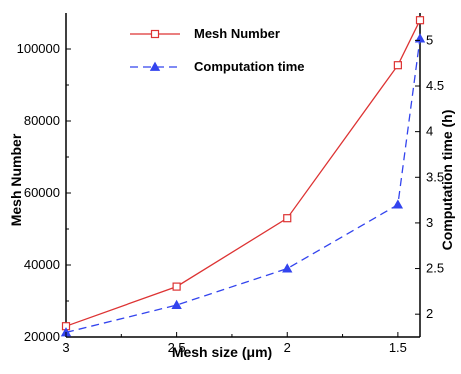  What do you see at coordinates (42, 264) in the screenshot?
I see `y-tick-label: 40000` at bounding box center [42, 264].